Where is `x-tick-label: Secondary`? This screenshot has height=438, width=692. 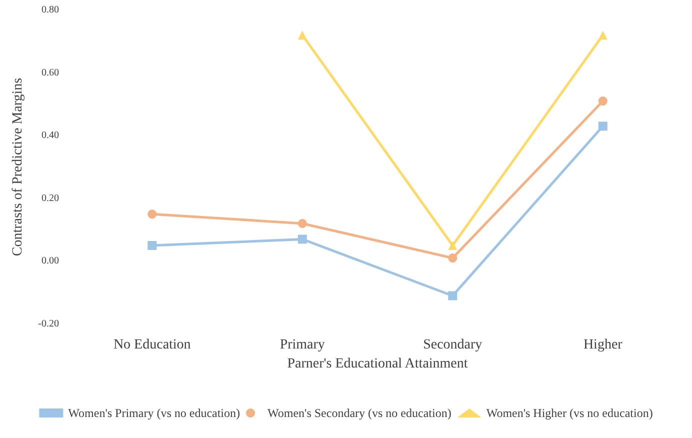
x-tick-label: Secondary is located at coordinates (452, 345).